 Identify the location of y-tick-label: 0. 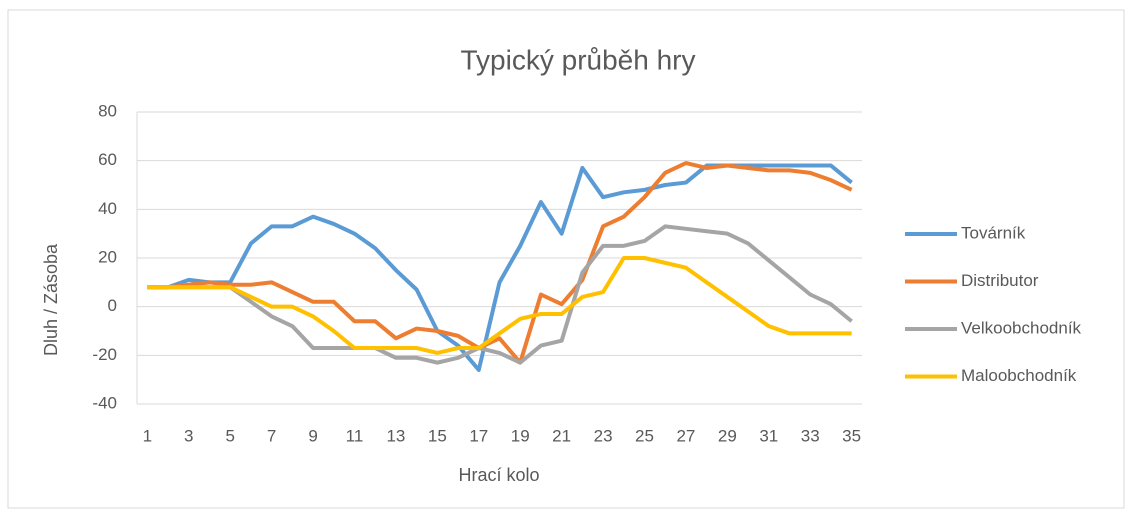
(112, 305).